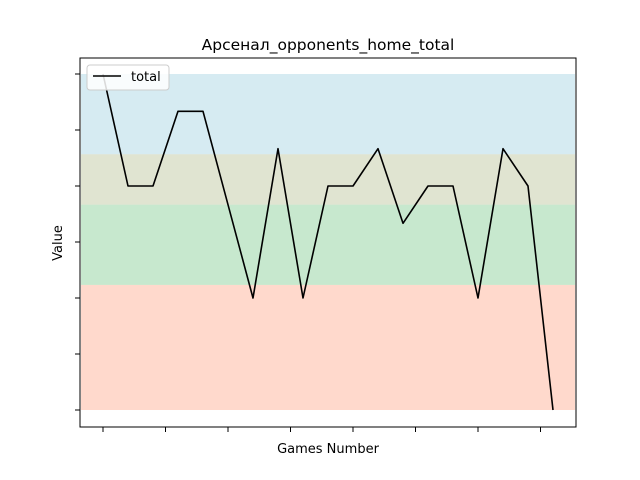  What do you see at coordinates (328, 45) in the screenshot?
I see `chart-title: Арсенал_opponents_home_total` at bounding box center [328, 45].